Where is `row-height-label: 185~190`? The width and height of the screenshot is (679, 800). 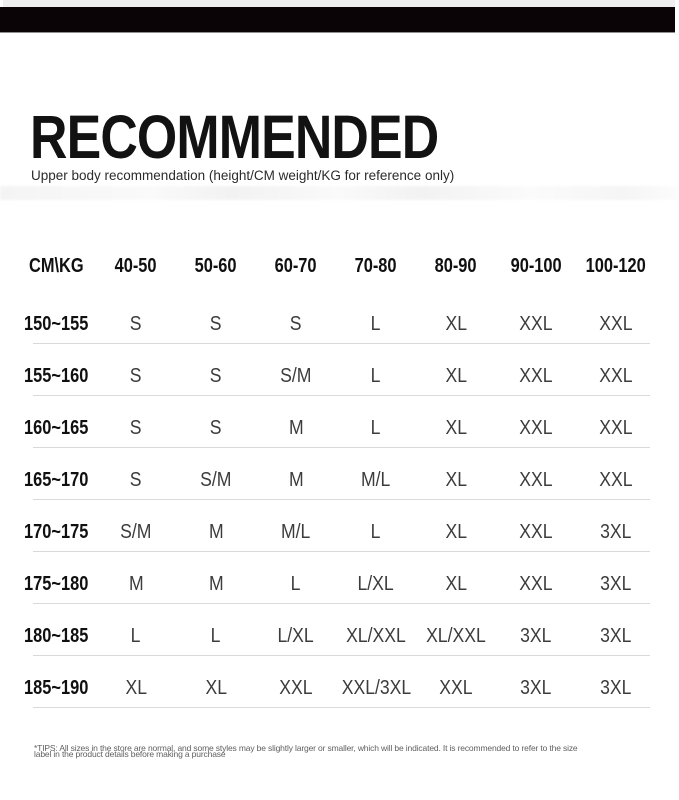
row-height-label: 185~190 is located at coordinates (56, 688).